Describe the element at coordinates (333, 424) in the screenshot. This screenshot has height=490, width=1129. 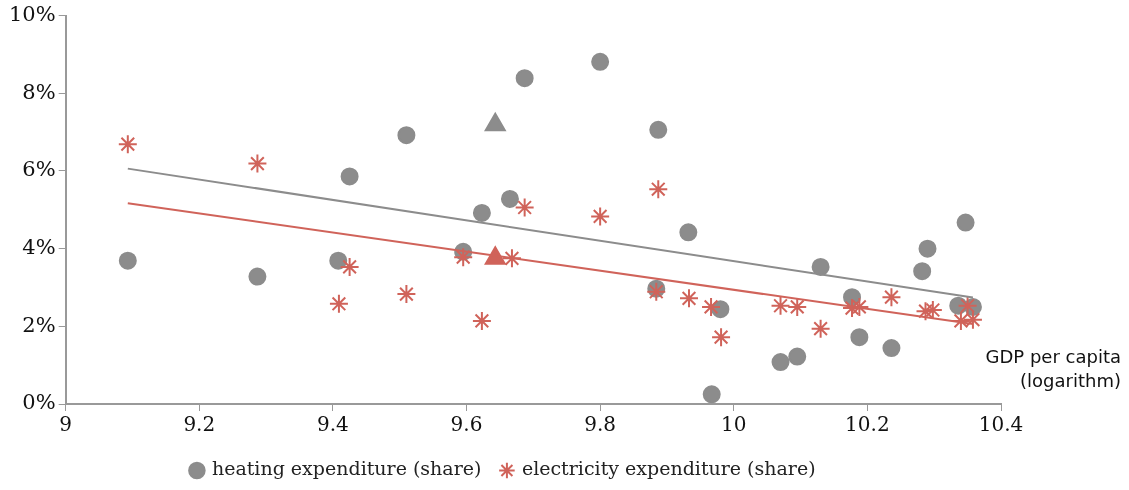
I see `x-tick-label: 9.4` at that location.